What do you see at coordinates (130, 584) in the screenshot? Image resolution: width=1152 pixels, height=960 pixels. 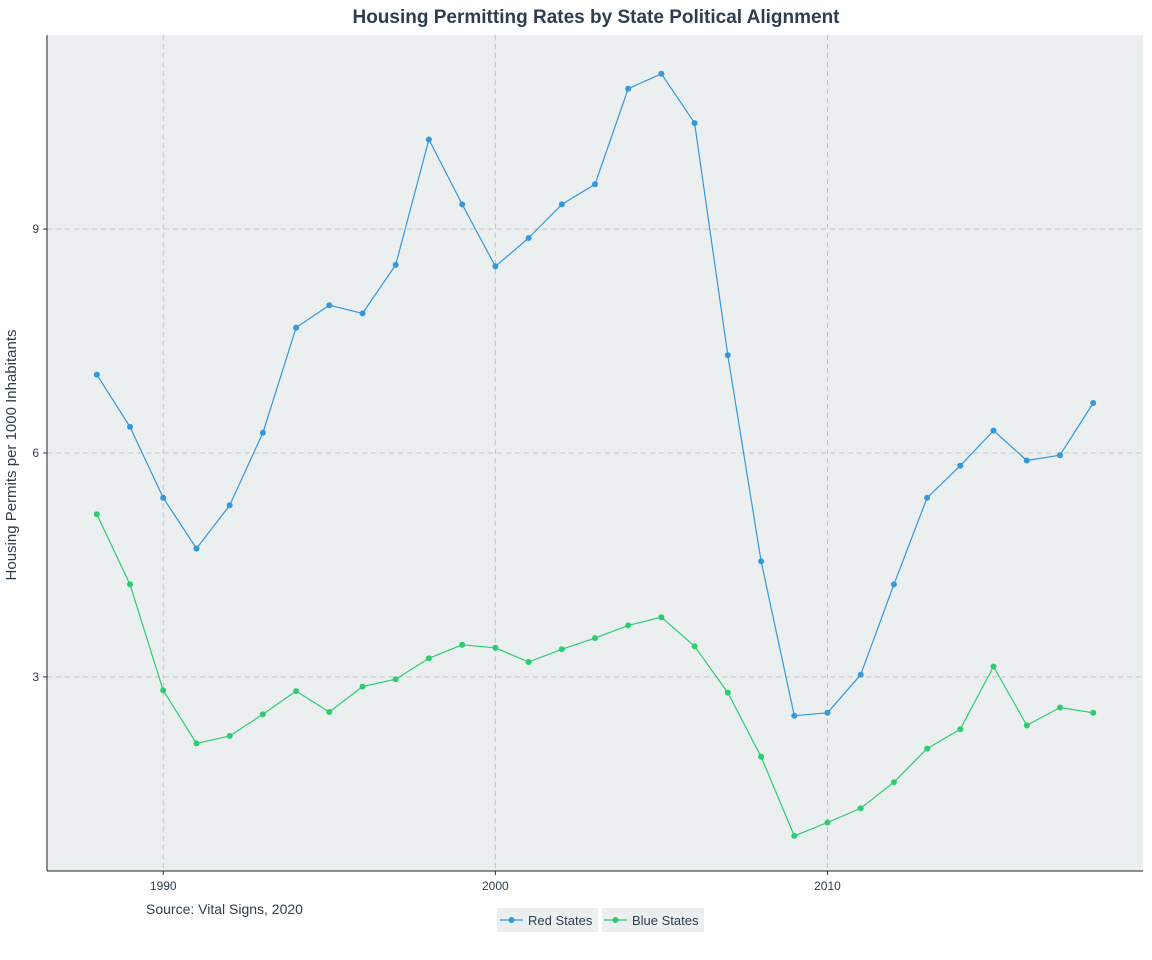 I see `data-point-blue-states-1989` at bounding box center [130, 584].